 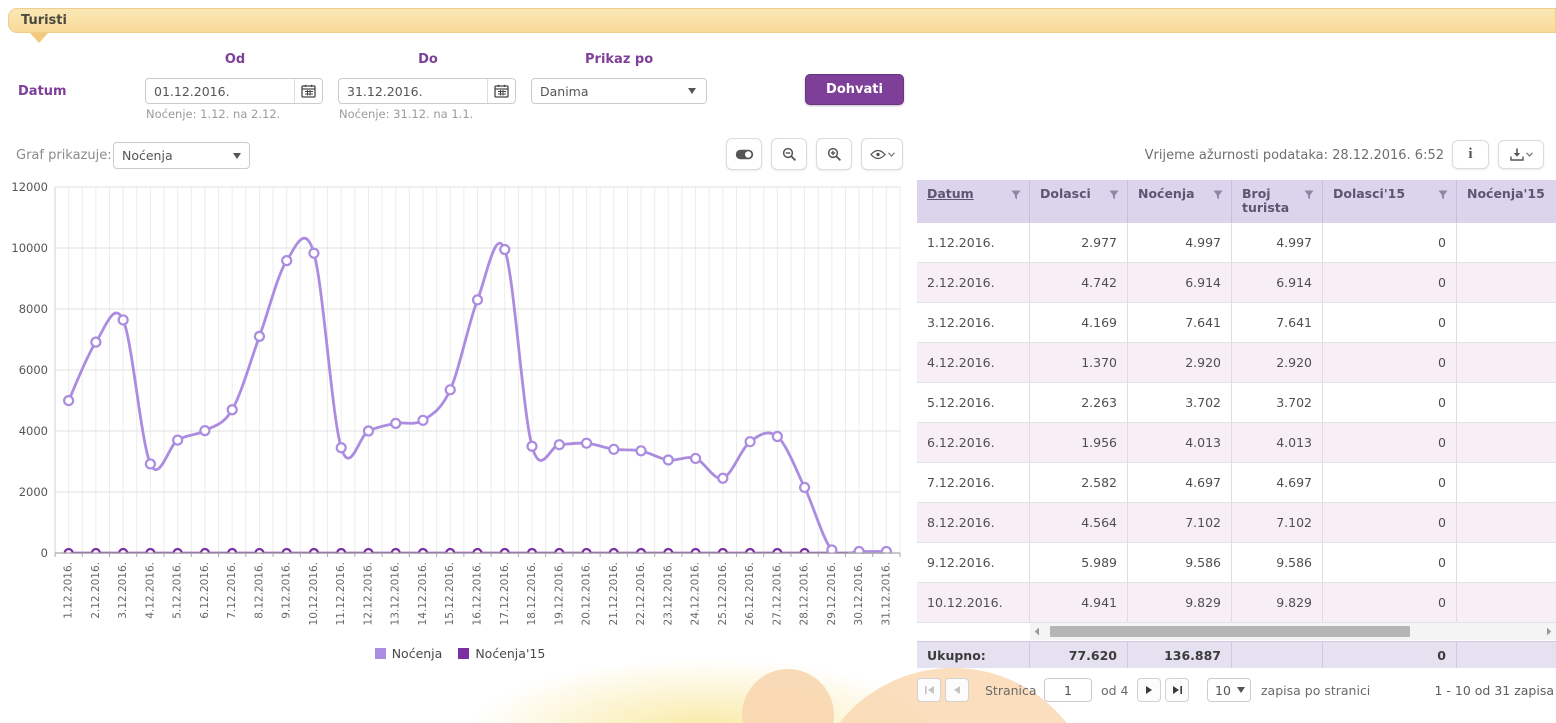 What do you see at coordinates (478, 593) in the screenshot?
I see `svg-text: 16.12.2016.` at bounding box center [478, 593].